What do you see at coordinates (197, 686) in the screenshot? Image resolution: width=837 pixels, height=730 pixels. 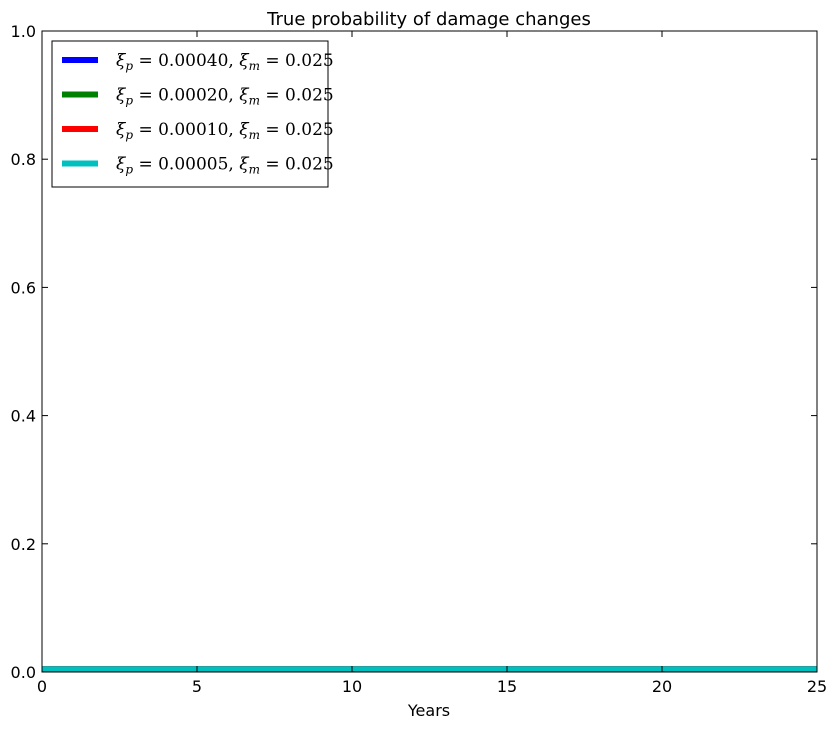 I see `x-tick-label: 5` at bounding box center [197, 686].